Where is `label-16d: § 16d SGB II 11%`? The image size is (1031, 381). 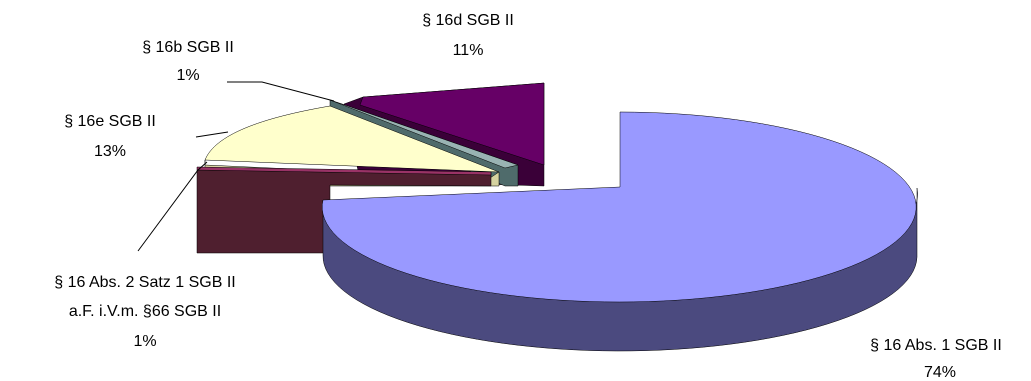
label-16d: § 16d SGB II 11% is located at coordinates (468, 35).